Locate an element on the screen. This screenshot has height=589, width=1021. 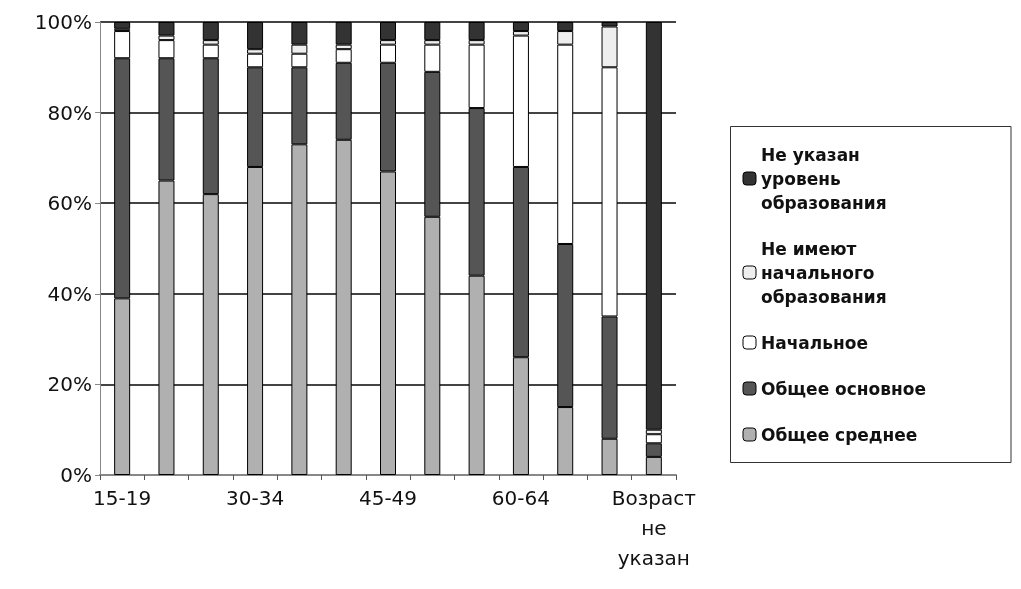
y-tick-label: 0% is located at coordinates (76, 475).